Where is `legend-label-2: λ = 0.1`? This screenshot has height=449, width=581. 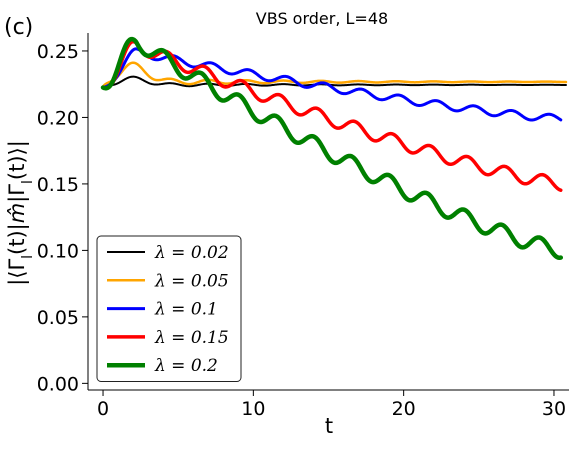
legend-label-2: λ = 0.1 is located at coordinates (186, 310).